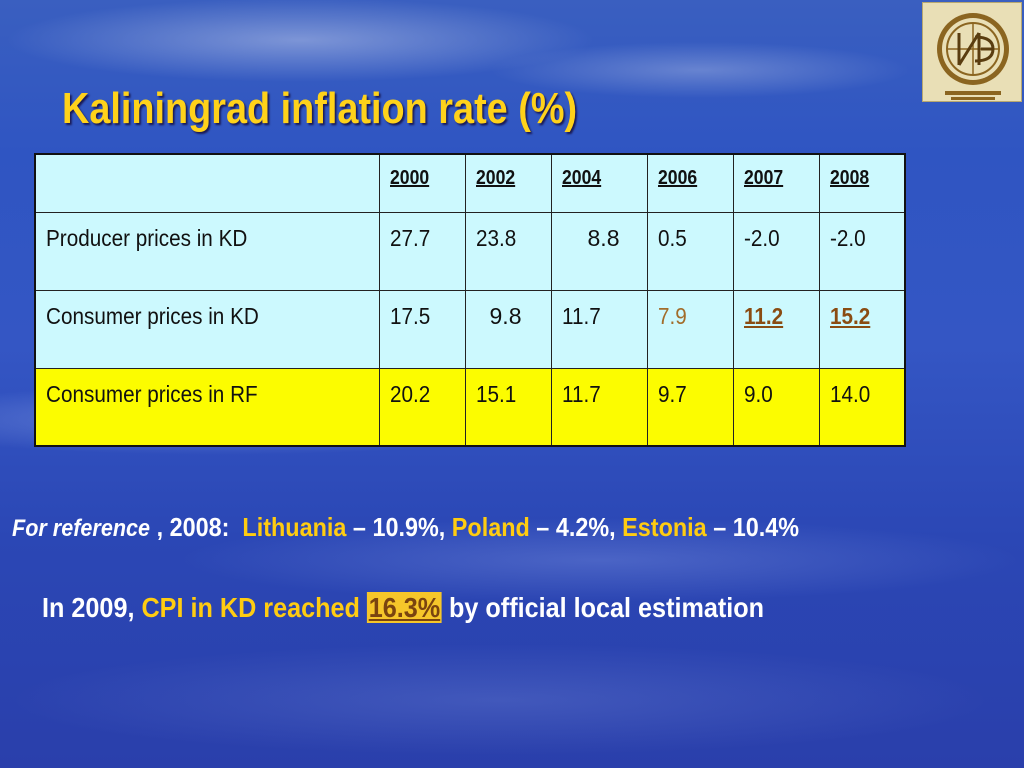 Image resolution: width=1024 pixels, height=768 pixels. What do you see at coordinates (776, 183) in the screenshot?
I see `year-header-2007: 2007` at bounding box center [776, 183].